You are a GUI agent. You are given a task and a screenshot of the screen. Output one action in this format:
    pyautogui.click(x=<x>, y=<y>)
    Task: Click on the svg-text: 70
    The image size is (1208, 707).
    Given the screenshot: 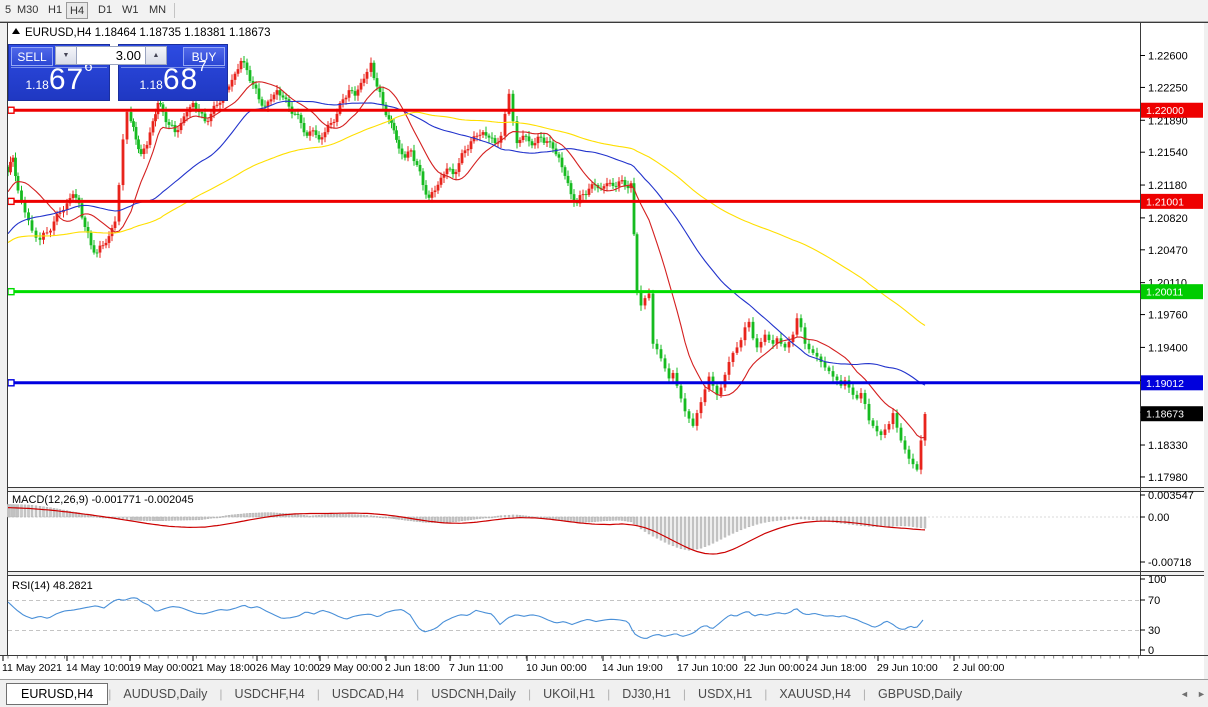 What is the action you would take?
    pyautogui.click(x=1154, y=601)
    